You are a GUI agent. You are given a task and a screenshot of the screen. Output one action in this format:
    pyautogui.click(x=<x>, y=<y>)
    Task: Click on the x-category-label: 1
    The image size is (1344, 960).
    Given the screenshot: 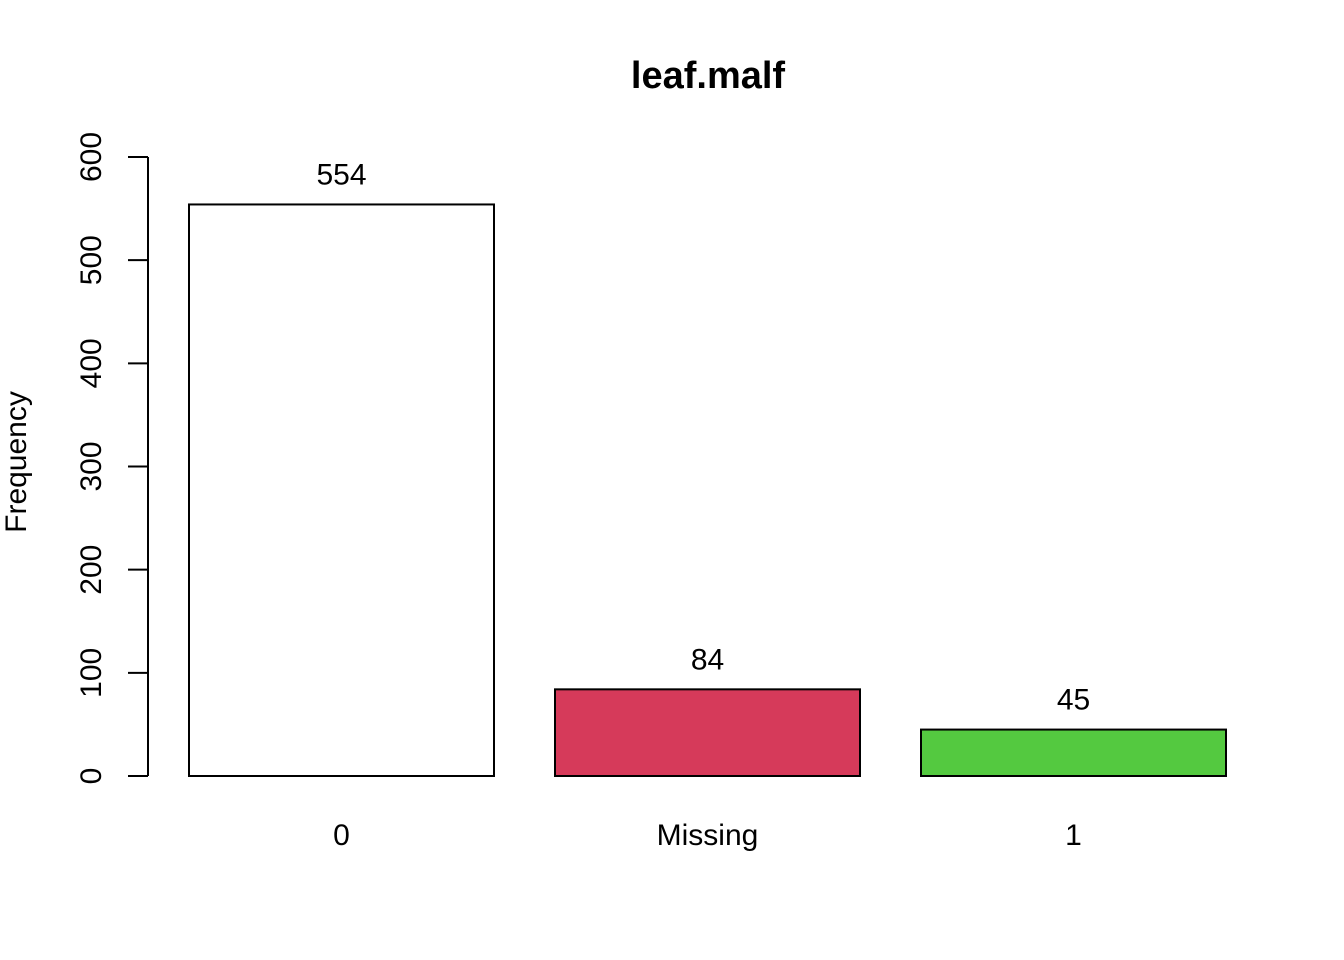 What is the action you would take?
    pyautogui.click(x=1073, y=835)
    